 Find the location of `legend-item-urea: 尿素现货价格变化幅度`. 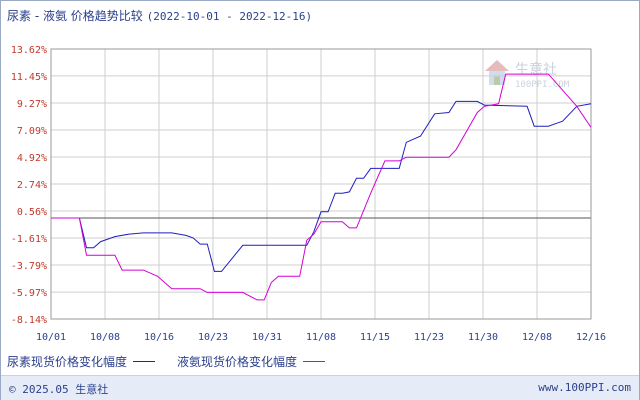

legend-item-urea: 尿素现货价格变化幅度 is located at coordinates (81, 361).